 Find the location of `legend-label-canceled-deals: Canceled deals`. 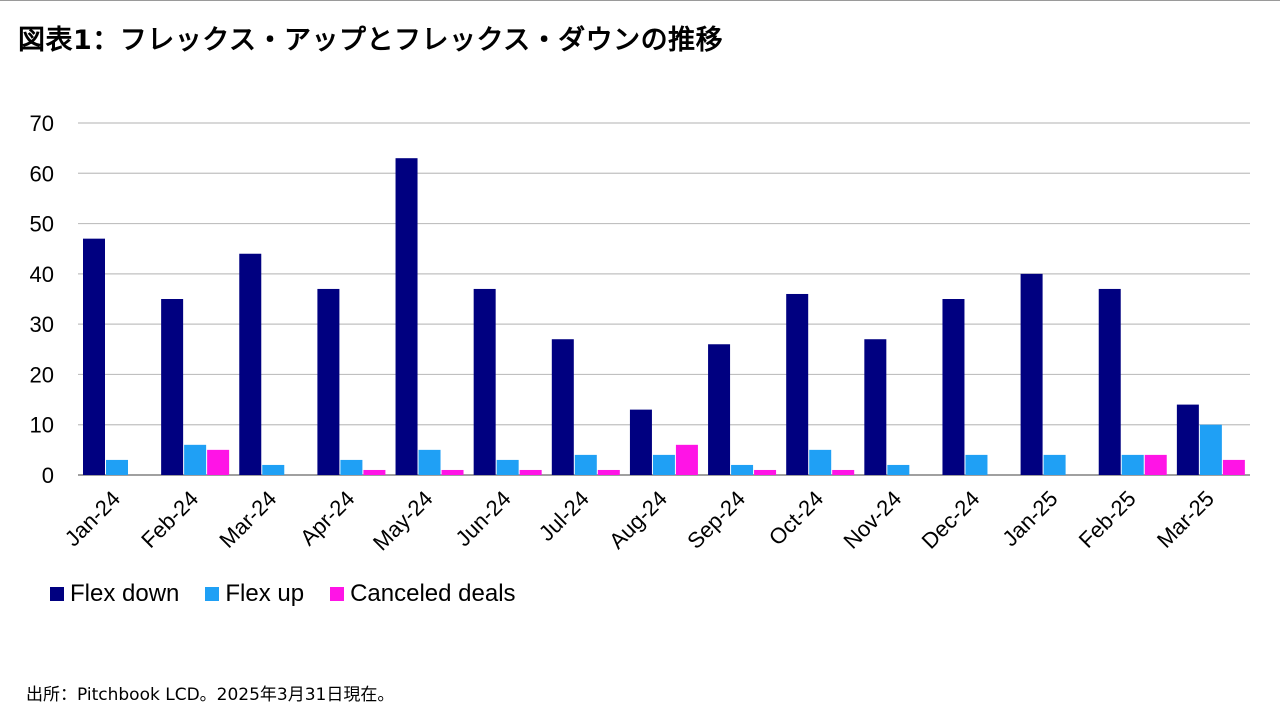

legend-label-canceled-deals: Canceled deals is located at coordinates (433, 593).